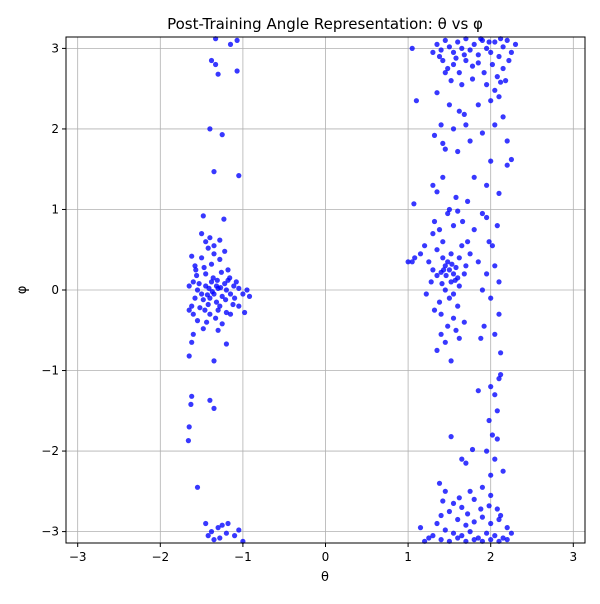  What do you see at coordinates (160, 557) in the screenshot?
I see `x-tick-label: −2` at bounding box center [160, 557].